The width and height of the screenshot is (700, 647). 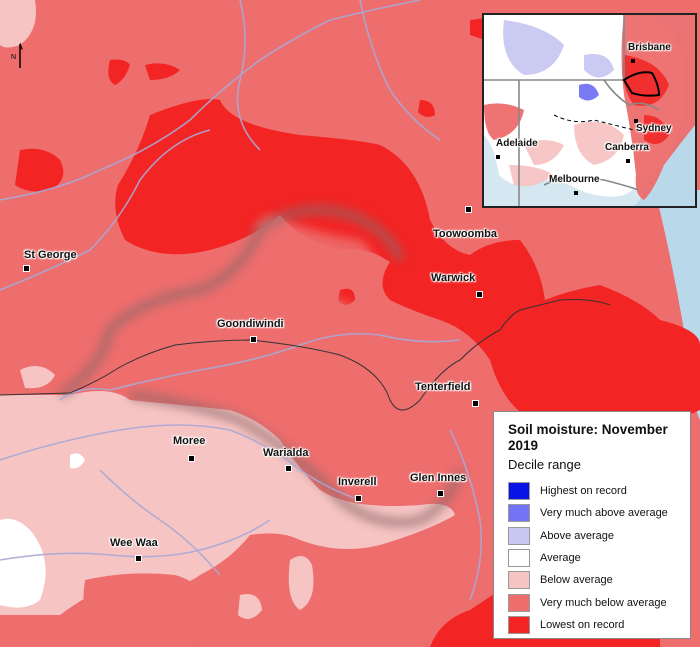 What do you see at coordinates (654, 128) in the screenshot?
I see `inset-label-sydney: Sydney` at bounding box center [654, 128].